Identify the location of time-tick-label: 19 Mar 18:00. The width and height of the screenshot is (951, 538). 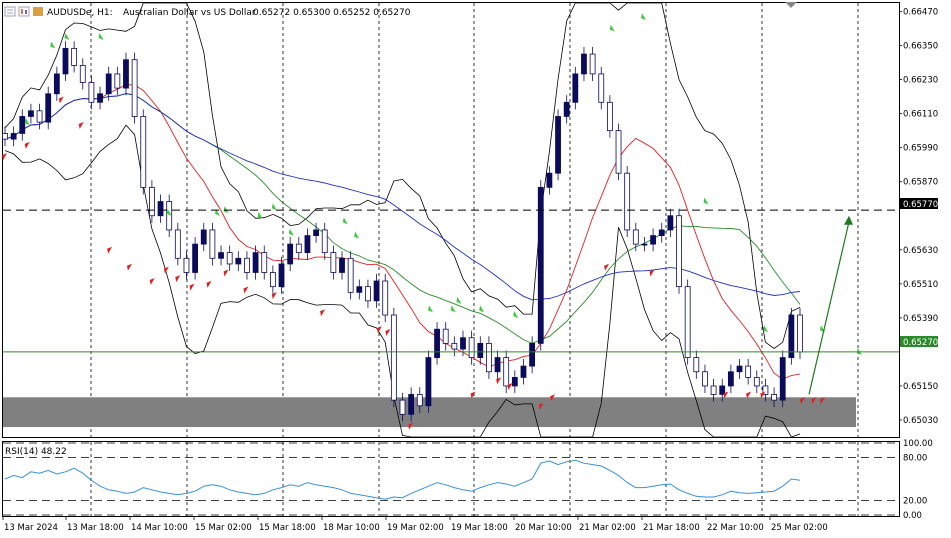
(479, 528).